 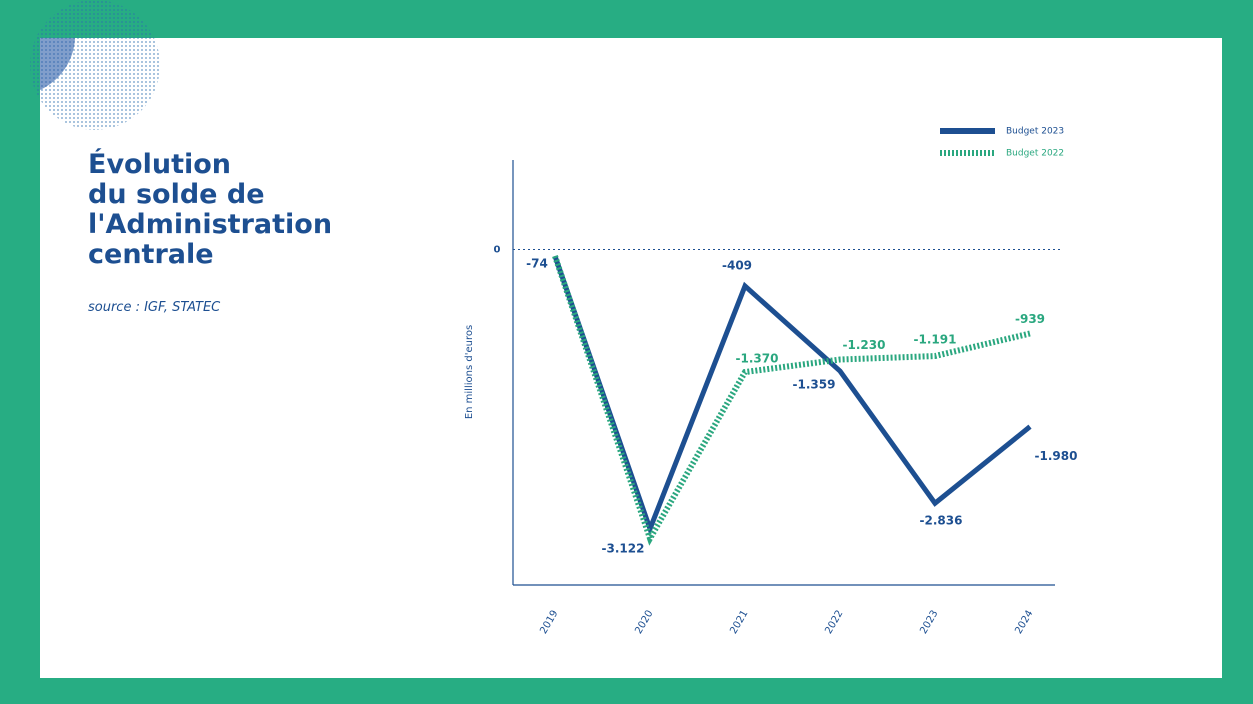 I want to click on title-line: centrale, so click(x=151, y=254).